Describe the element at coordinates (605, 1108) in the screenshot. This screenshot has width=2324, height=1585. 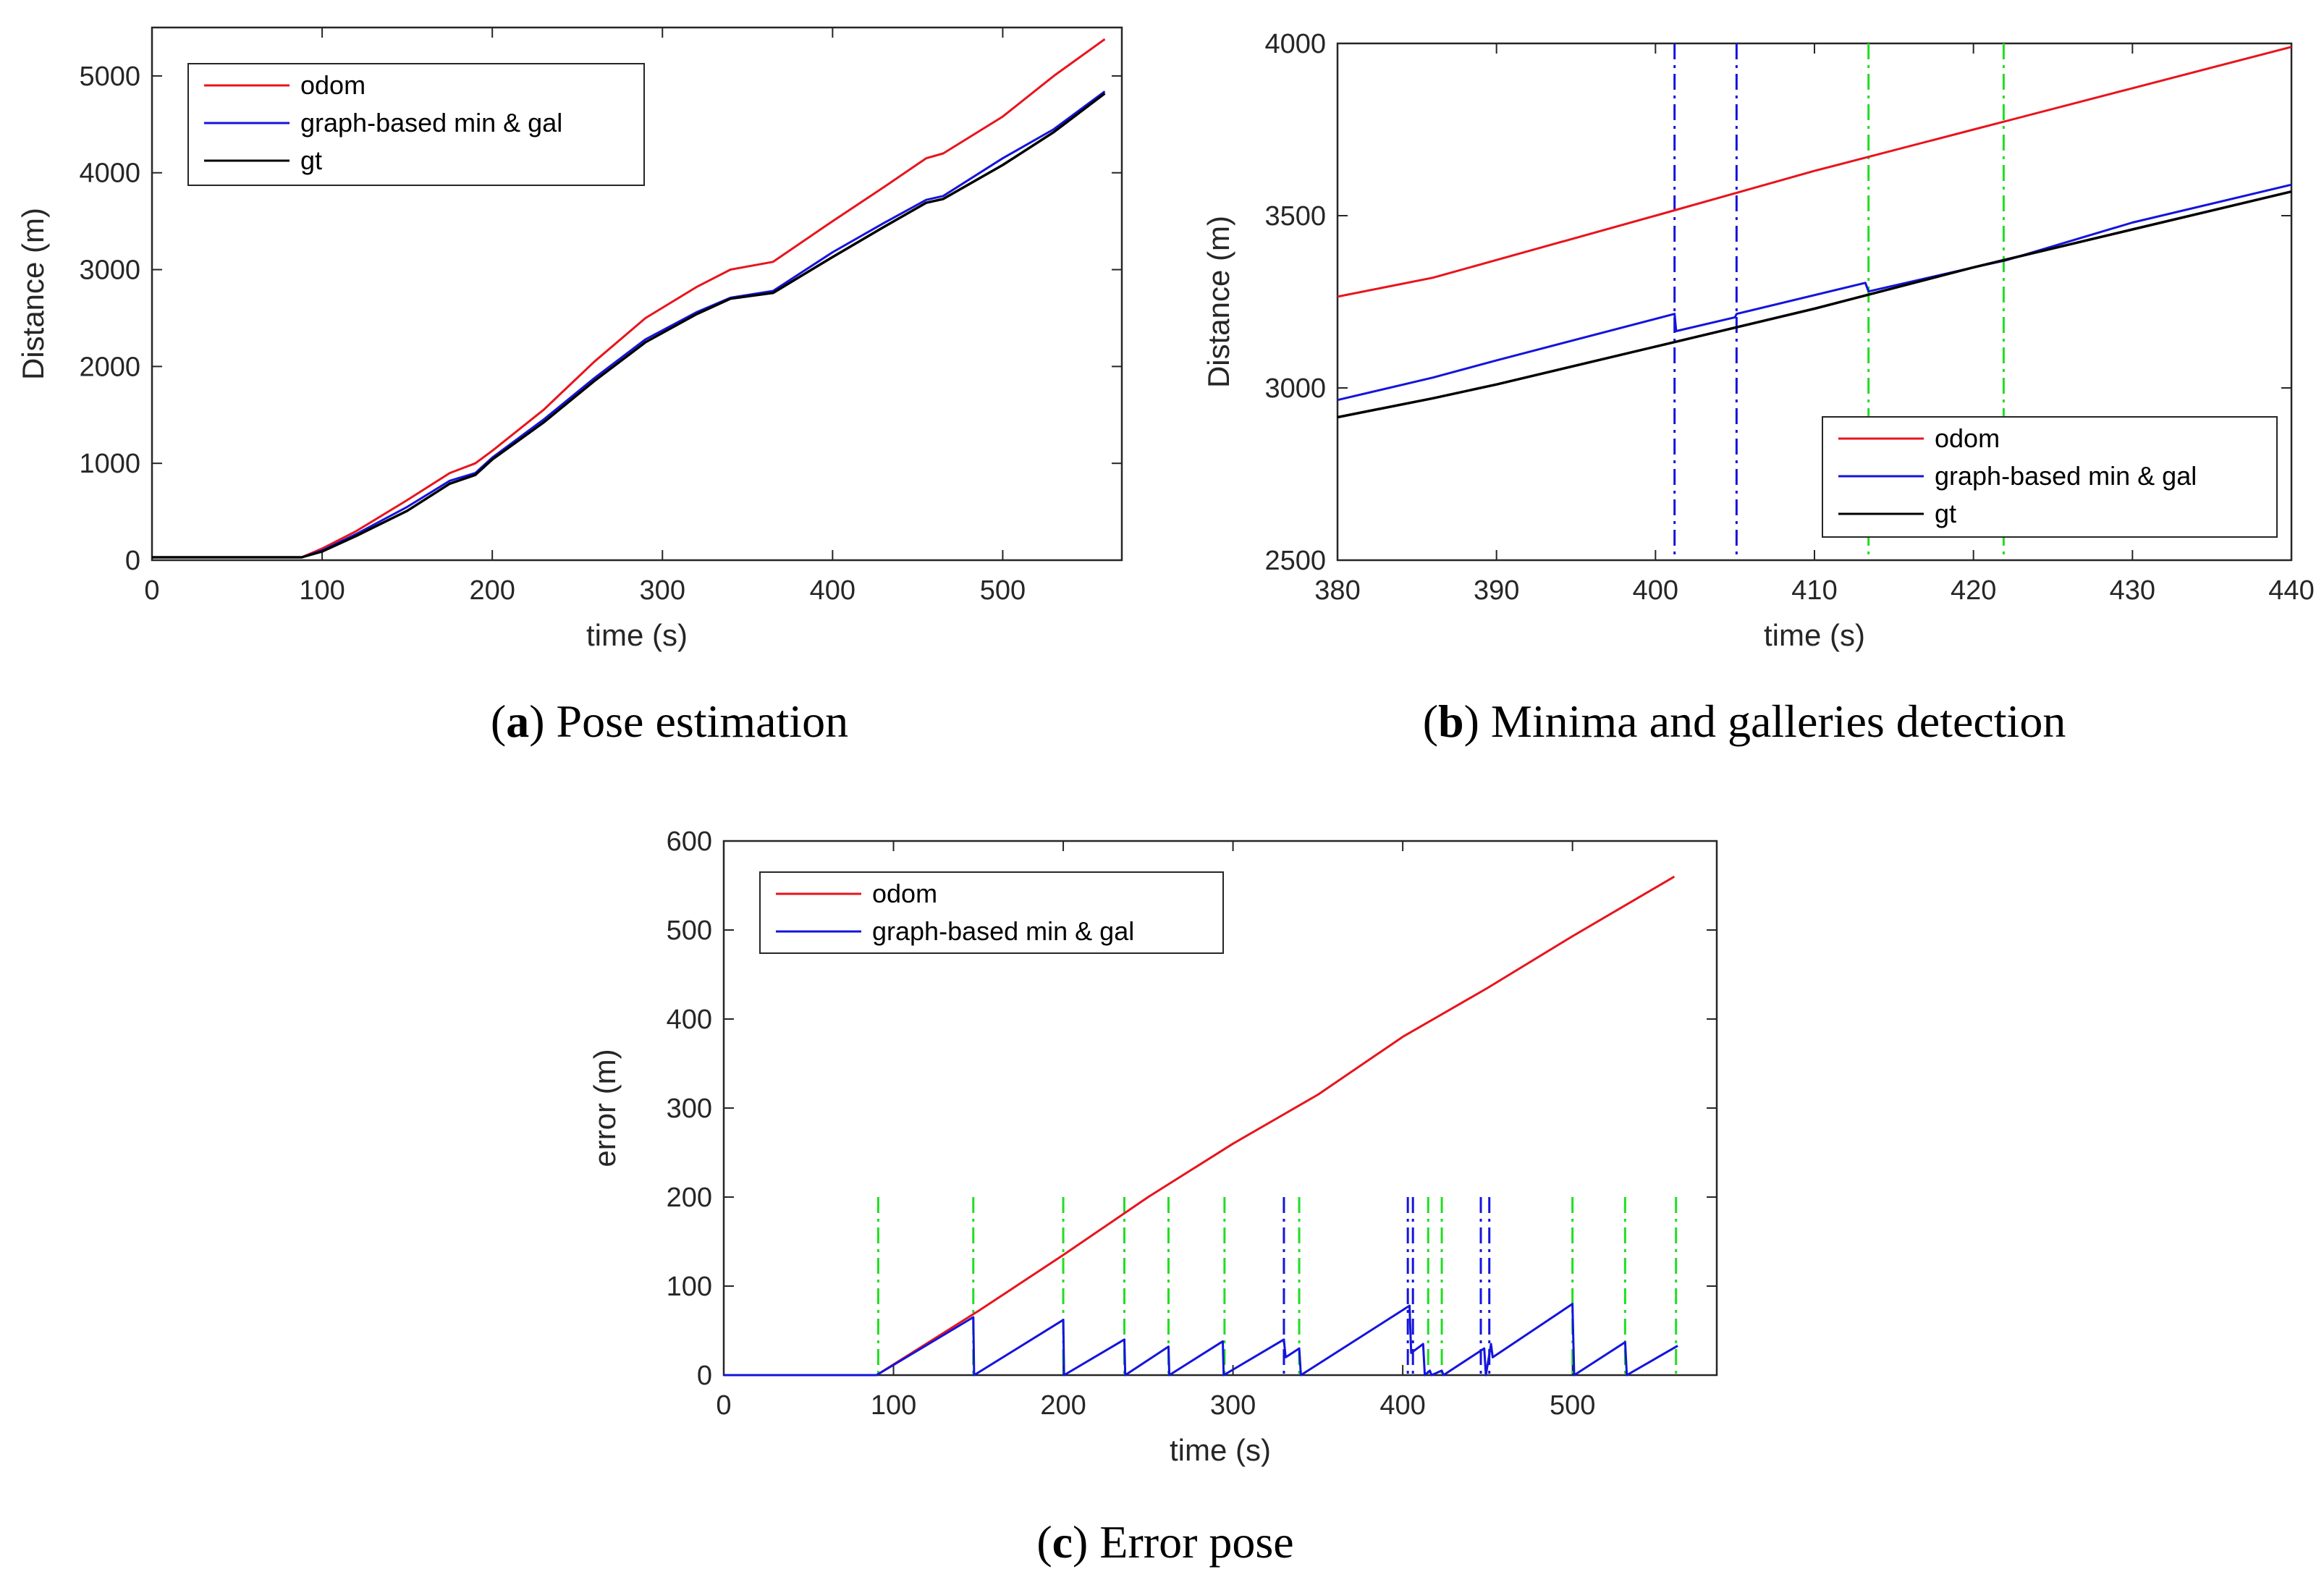
I see `y-axis-label: error (m)` at that location.